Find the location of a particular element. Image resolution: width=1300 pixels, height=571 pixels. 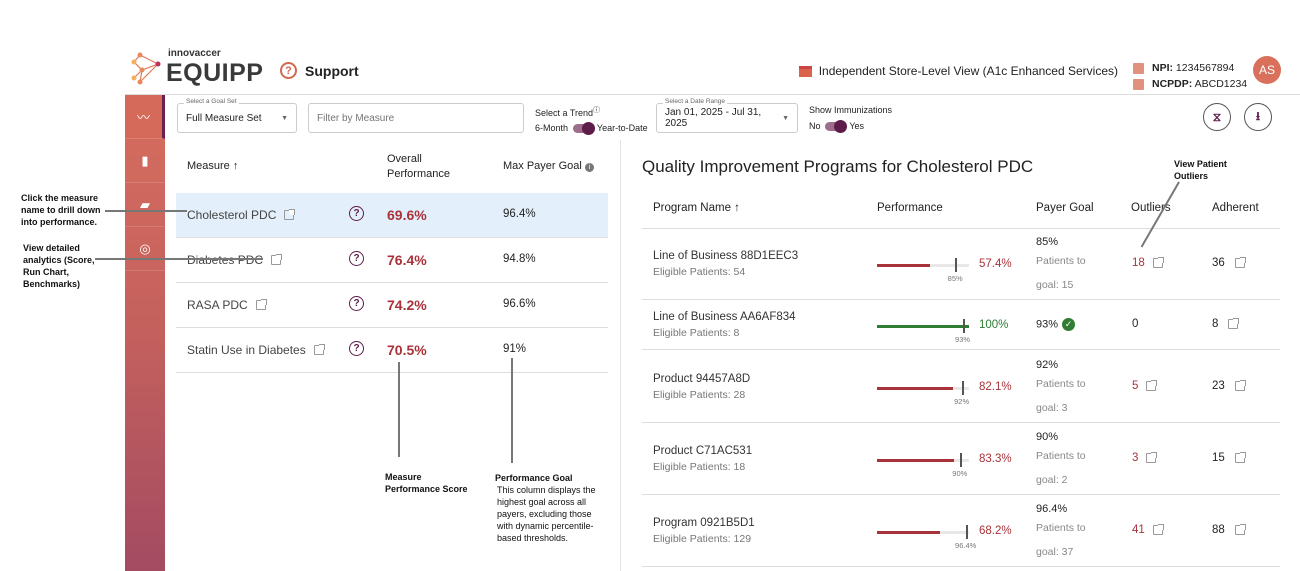

goal-marker is located at coordinates (963, 326).